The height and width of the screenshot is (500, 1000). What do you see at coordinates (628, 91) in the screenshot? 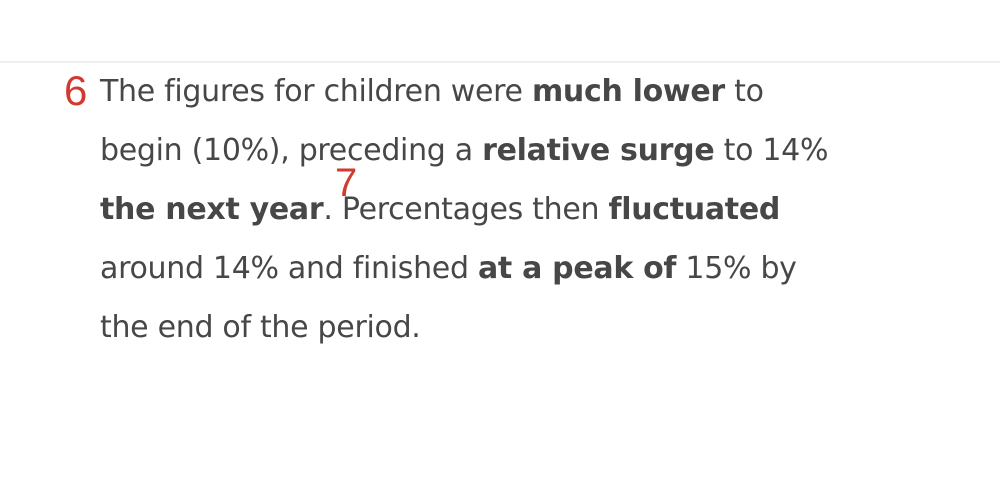
I see `bold-text: much lower` at bounding box center [628, 91].